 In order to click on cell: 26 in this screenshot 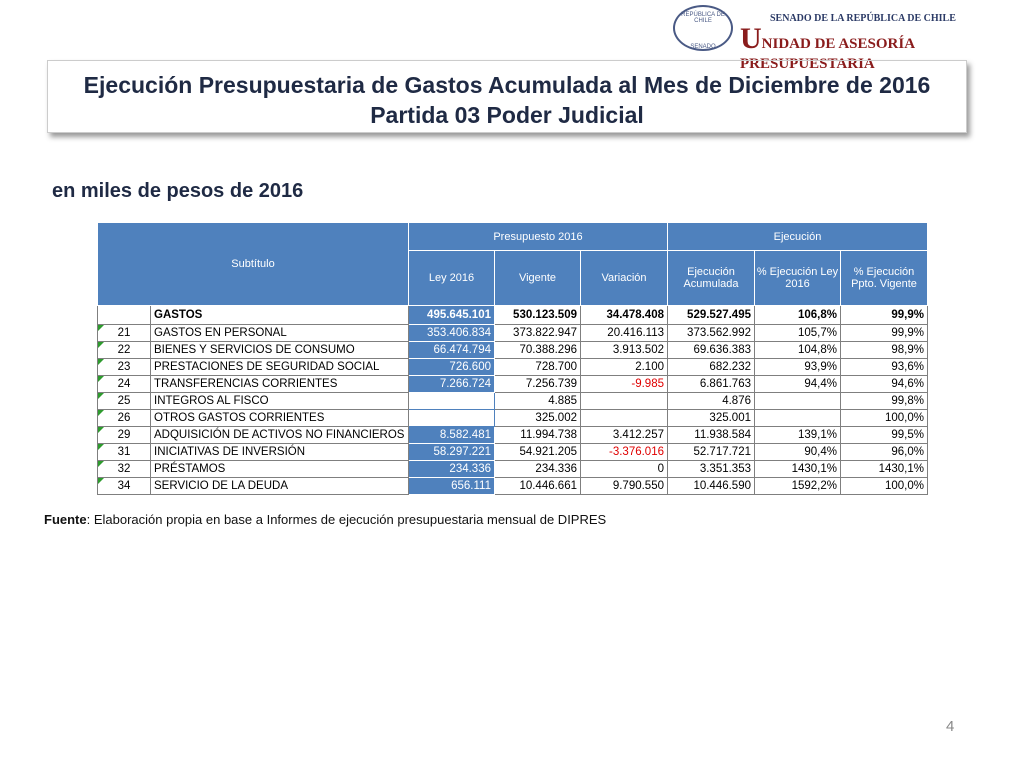, I will do `click(124, 418)`.